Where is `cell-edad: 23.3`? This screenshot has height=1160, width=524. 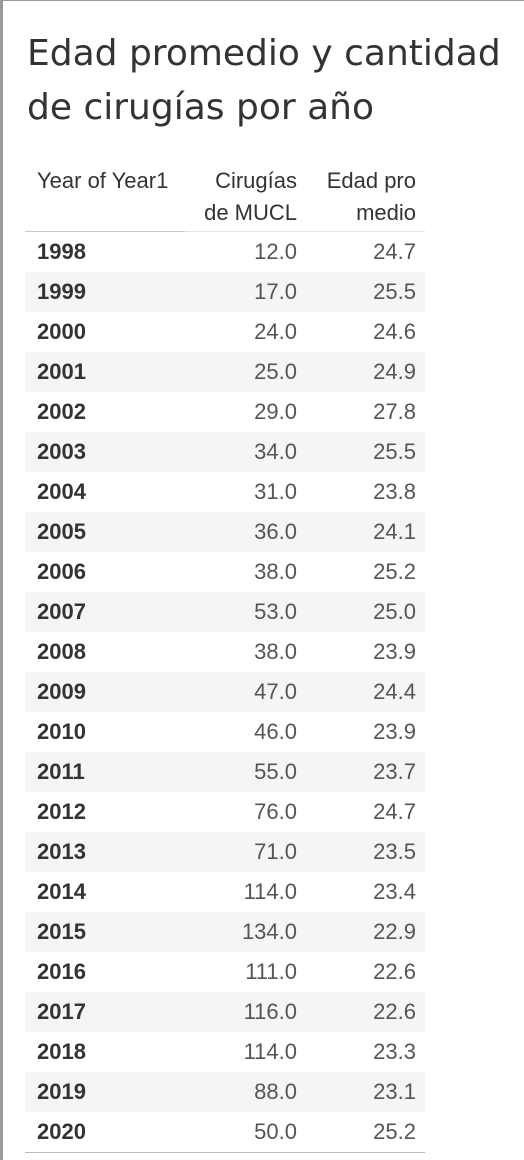
cell-edad: 23.3 is located at coordinates (394, 1051).